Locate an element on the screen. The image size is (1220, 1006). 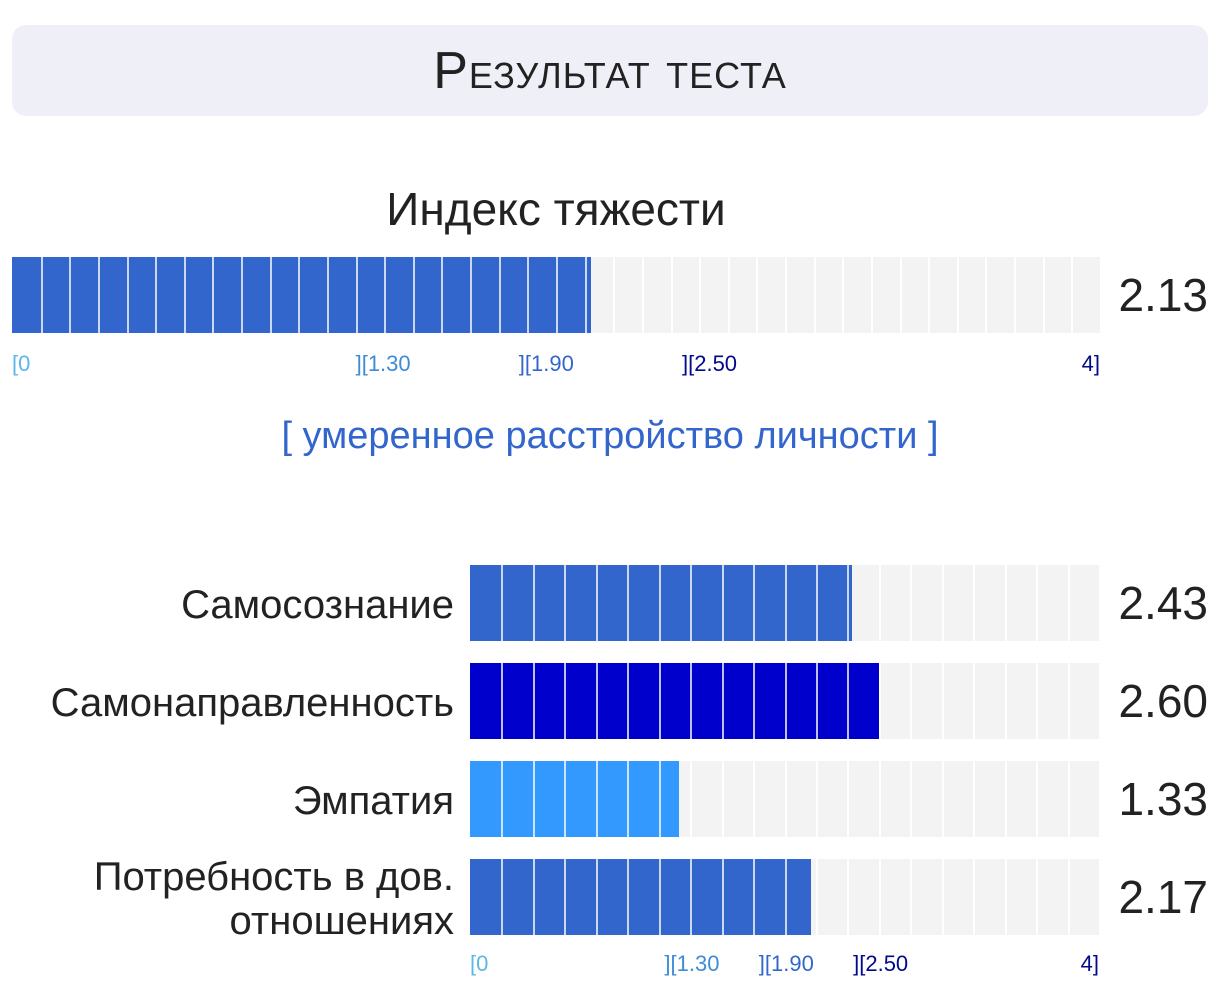
category-value: 1.33 is located at coordinates (1163, 799).